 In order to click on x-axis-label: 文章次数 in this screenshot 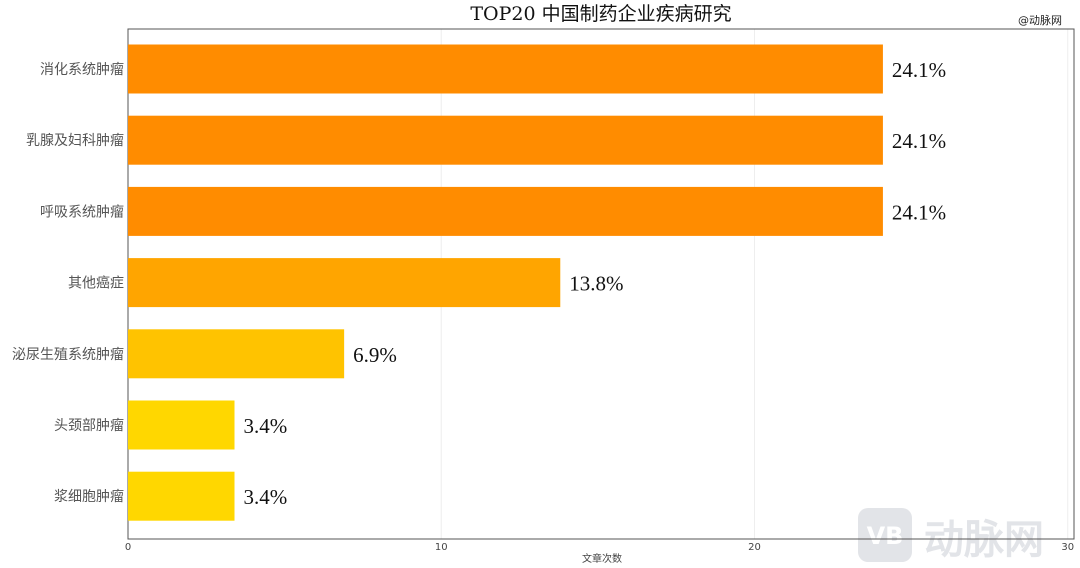, I will do `click(602, 558)`.